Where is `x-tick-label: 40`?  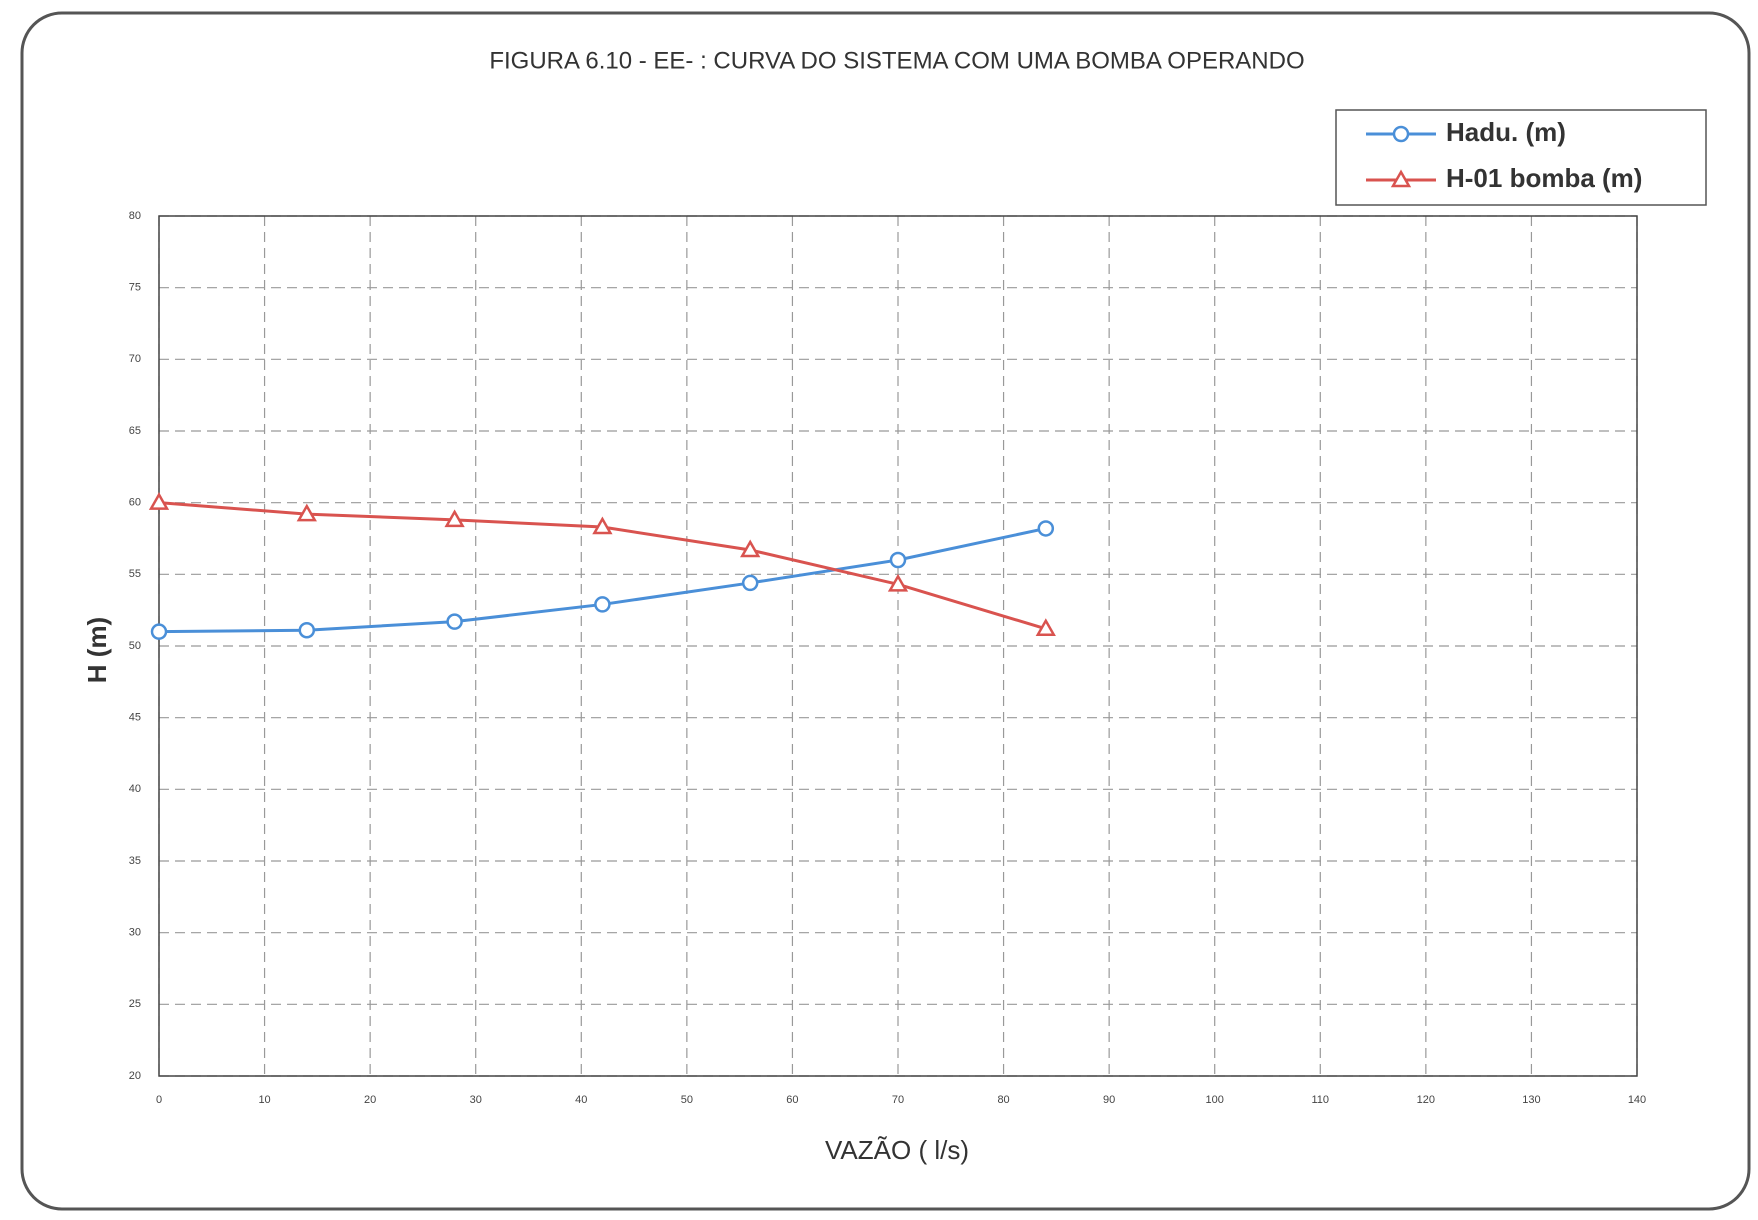
x-tick-label: 40 is located at coordinates (581, 1100).